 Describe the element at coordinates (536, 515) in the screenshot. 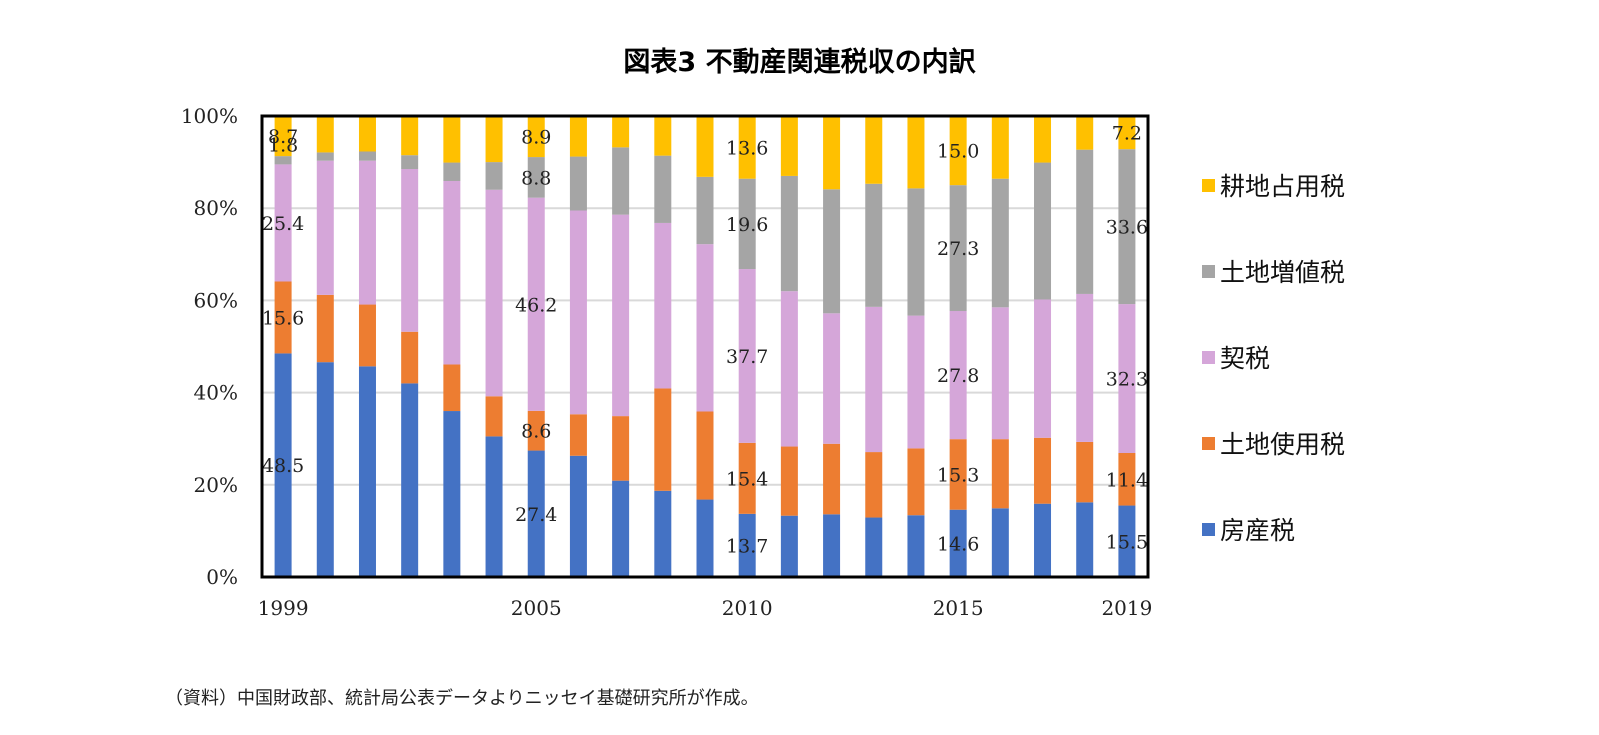

I see `data-label: 27.4` at that location.